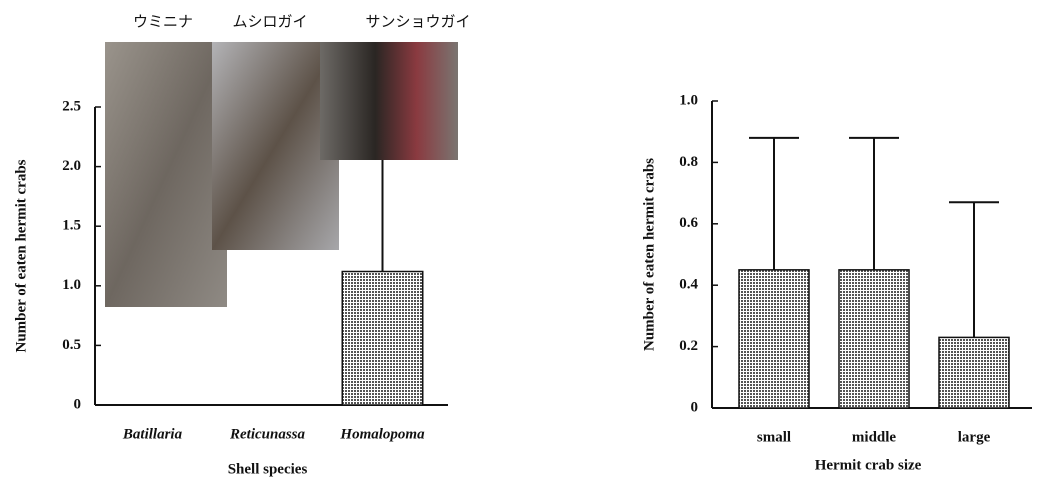 The height and width of the screenshot is (484, 1043). I want to click on y-tick-label: 0.8, so click(688, 162).